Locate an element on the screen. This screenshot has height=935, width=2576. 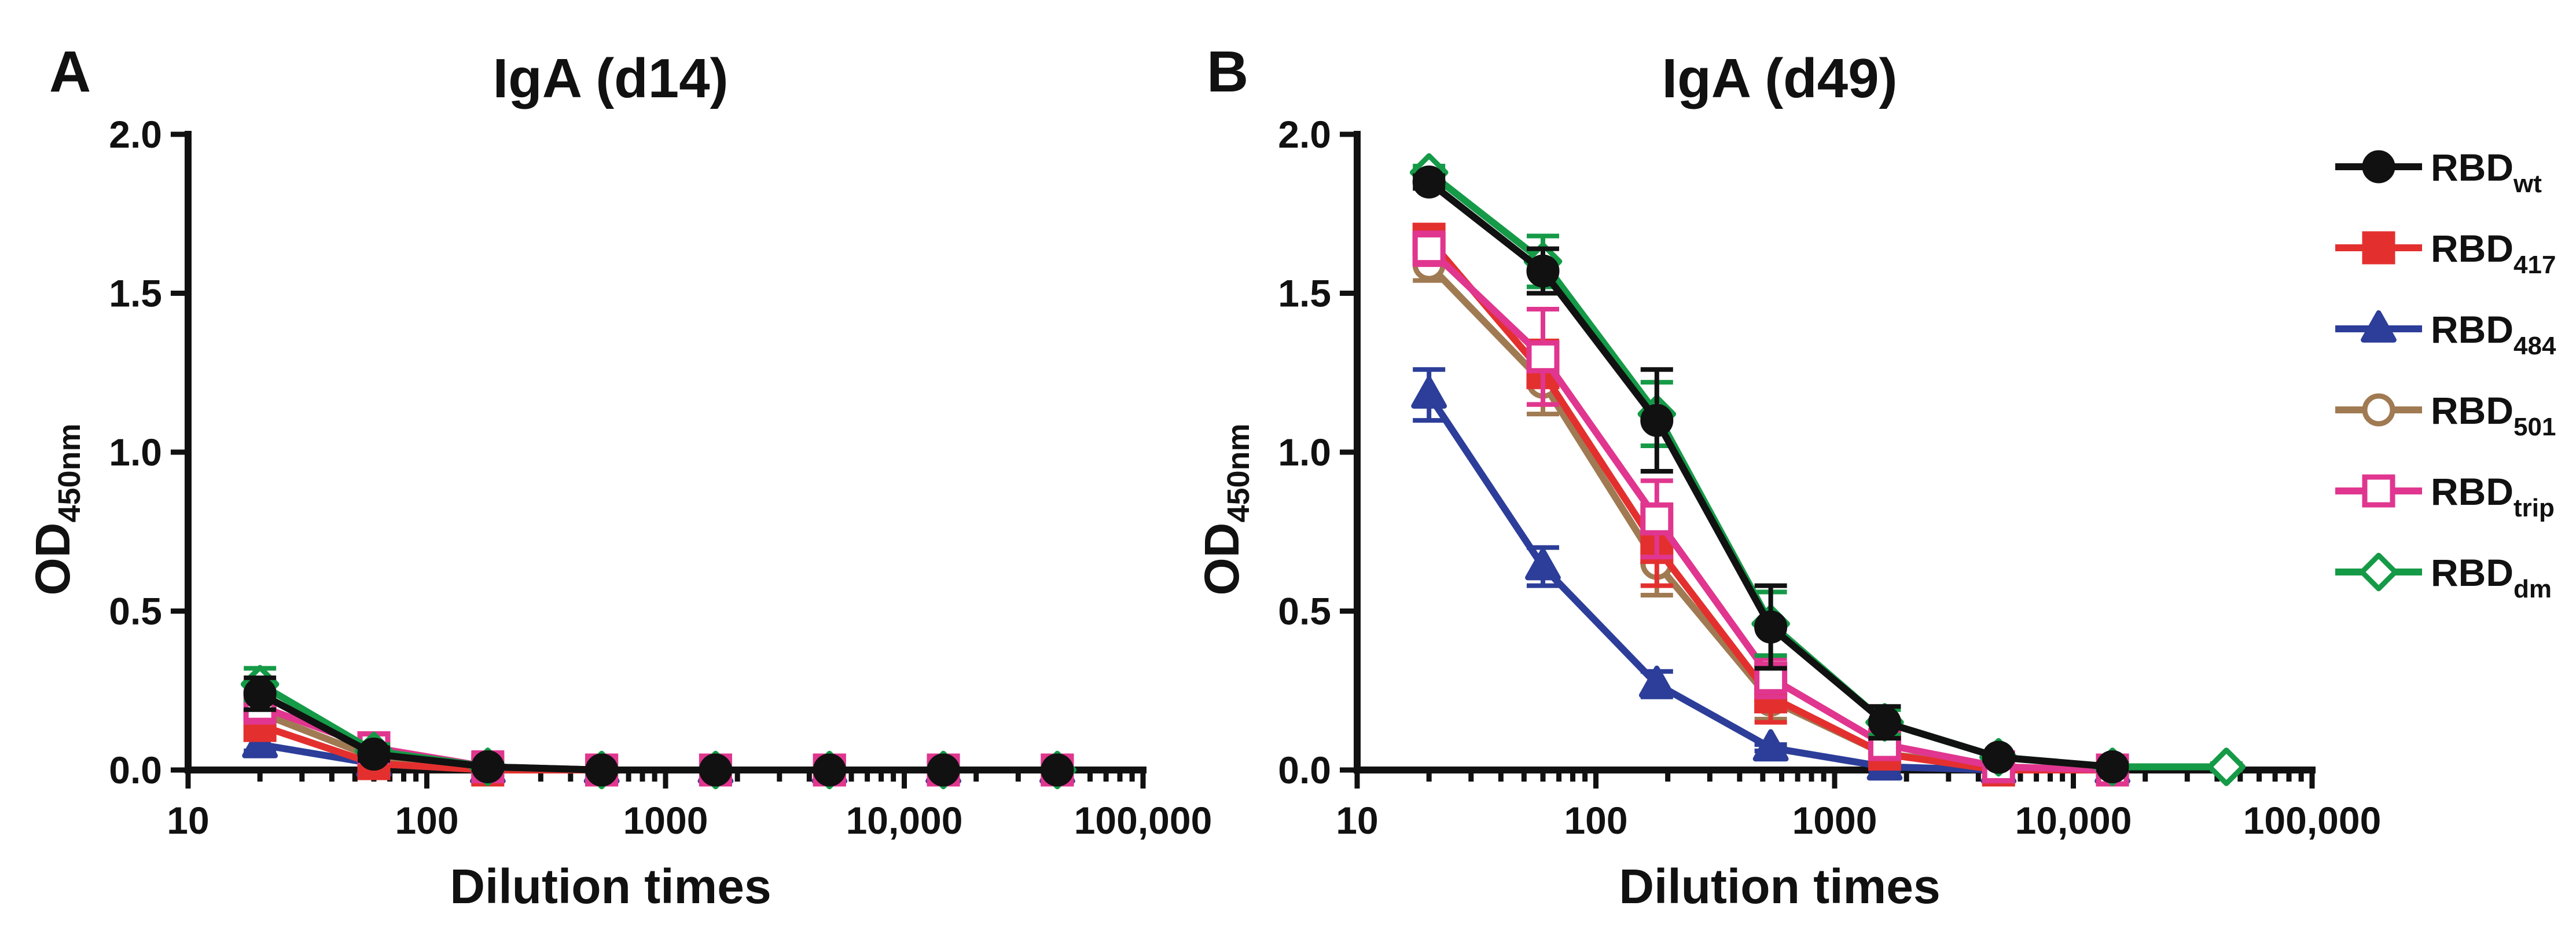
legend-label: RBDwt is located at coordinates (2487, 172).